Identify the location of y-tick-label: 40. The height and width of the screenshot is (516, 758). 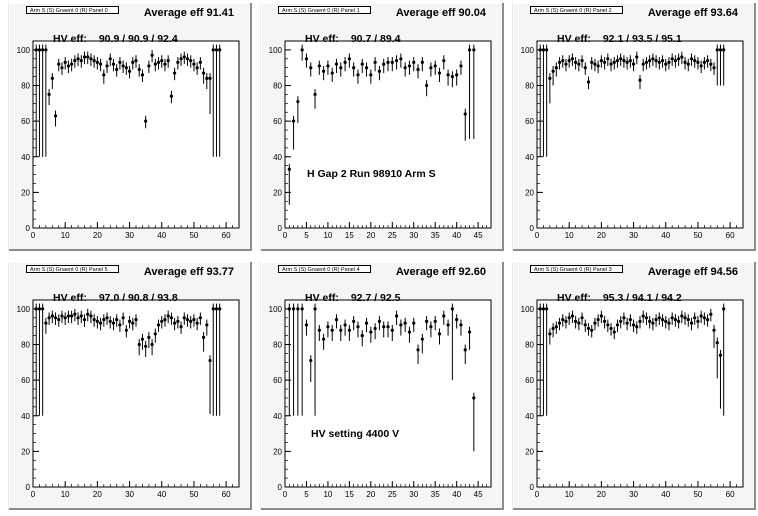
(277, 157).